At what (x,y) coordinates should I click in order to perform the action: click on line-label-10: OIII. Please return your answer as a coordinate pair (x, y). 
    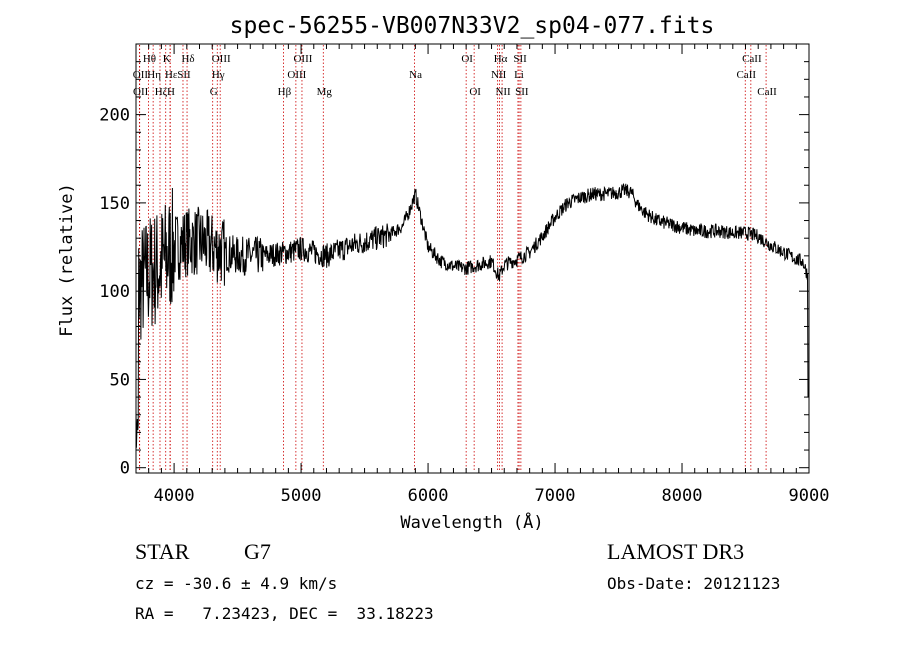
    Looking at the image, I should click on (221, 59).